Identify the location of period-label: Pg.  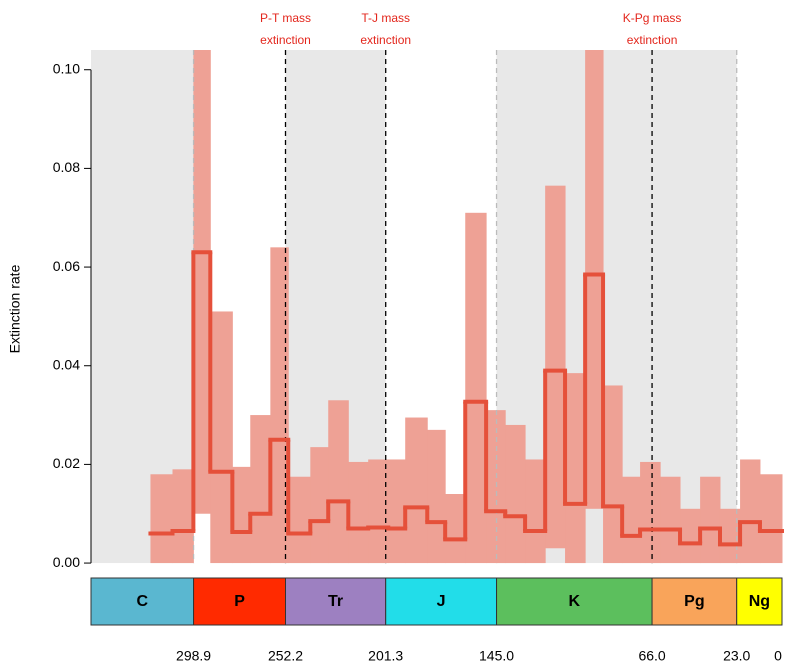
(694, 601).